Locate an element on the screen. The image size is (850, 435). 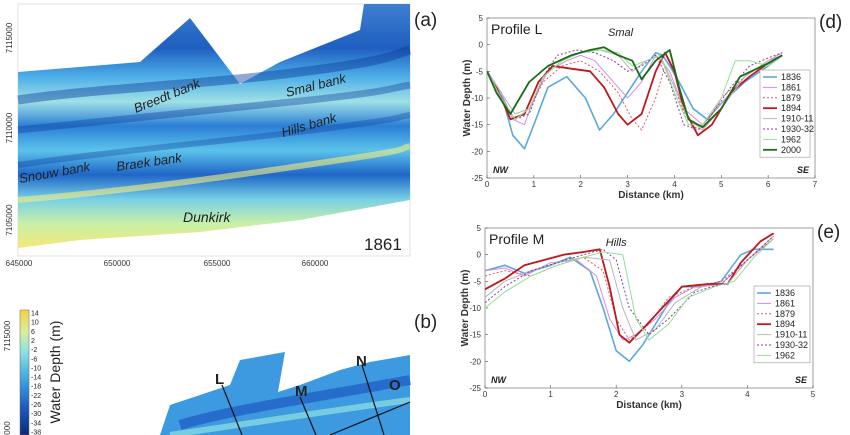
x-tick-label: 7 is located at coordinates (815, 184).